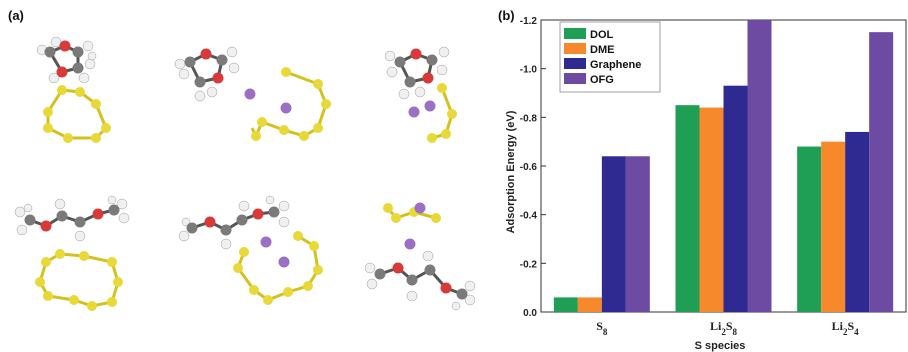  What do you see at coordinates (530, 313) in the screenshot?
I see `y-tick-label: 0.0` at bounding box center [530, 313].